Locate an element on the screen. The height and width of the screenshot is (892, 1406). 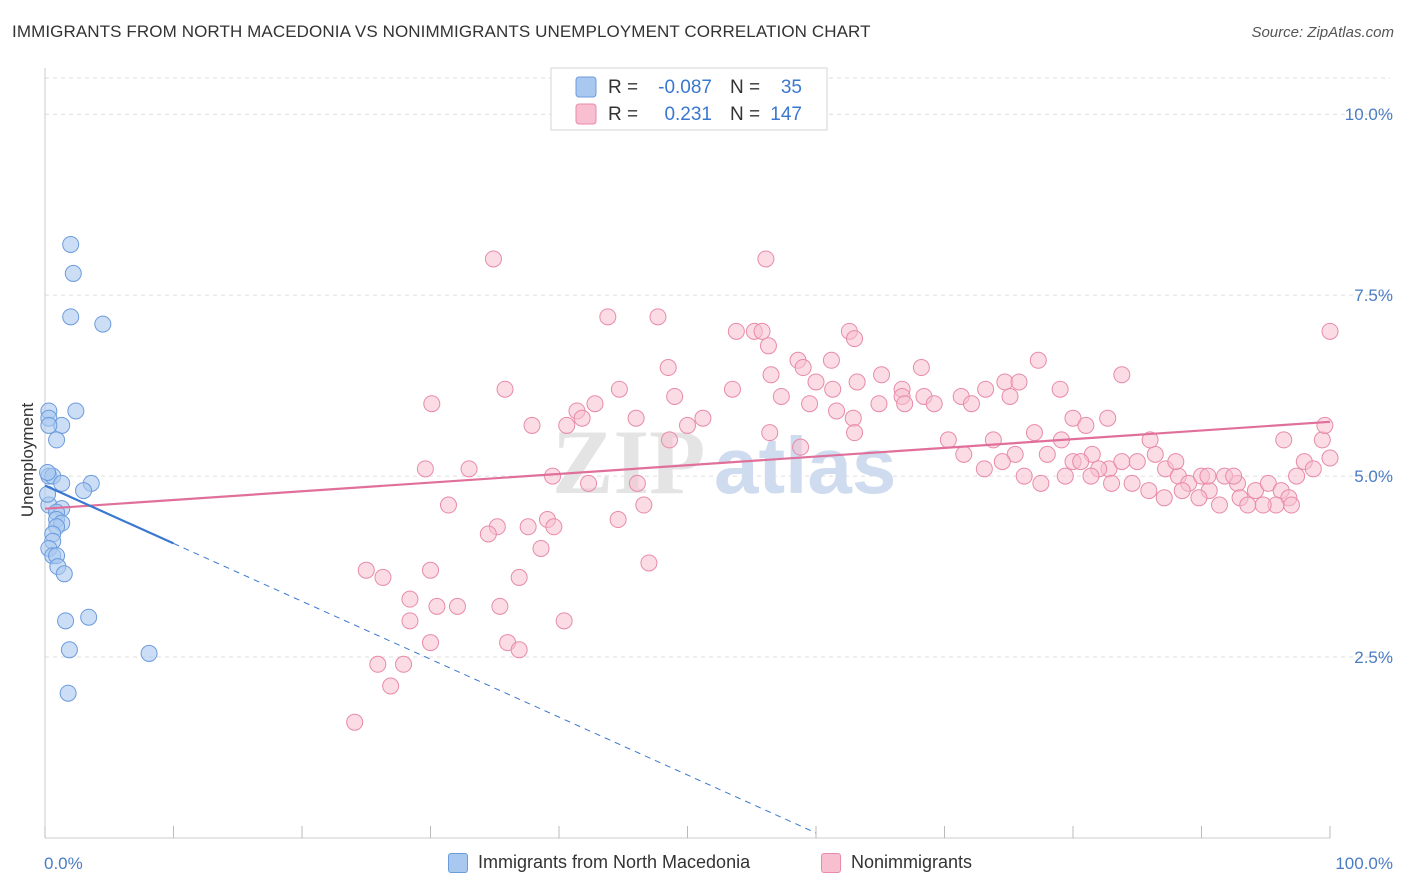
legend-swatch-pink is located at coordinates (586, 114).